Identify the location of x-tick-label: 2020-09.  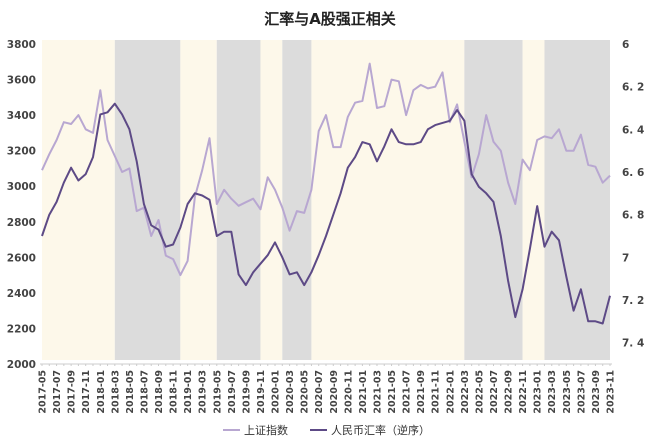
(334, 392).